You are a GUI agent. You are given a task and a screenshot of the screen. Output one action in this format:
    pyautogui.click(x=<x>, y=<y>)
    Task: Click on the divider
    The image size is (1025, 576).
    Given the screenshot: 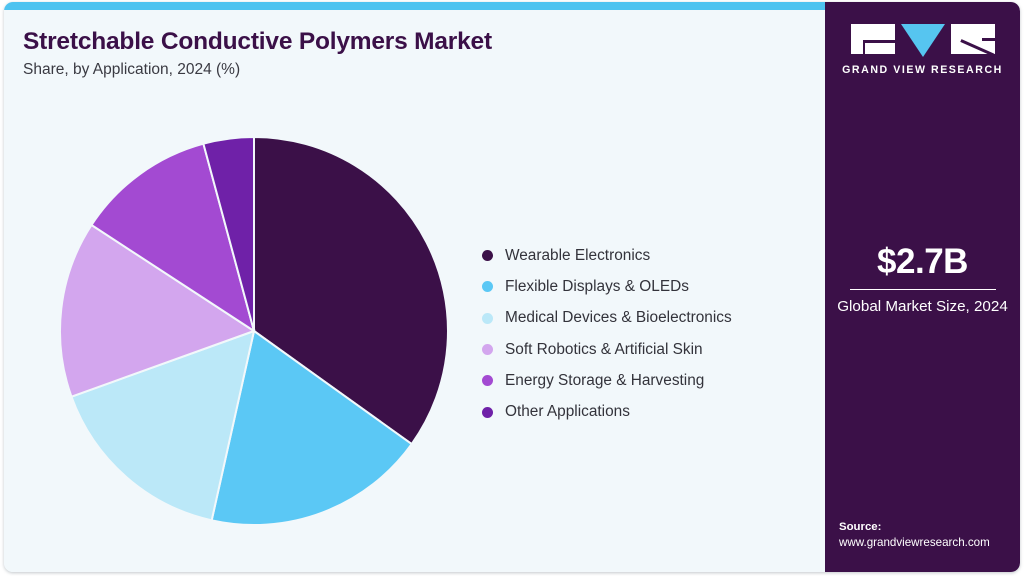 What is the action you would take?
    pyautogui.click(x=922, y=289)
    